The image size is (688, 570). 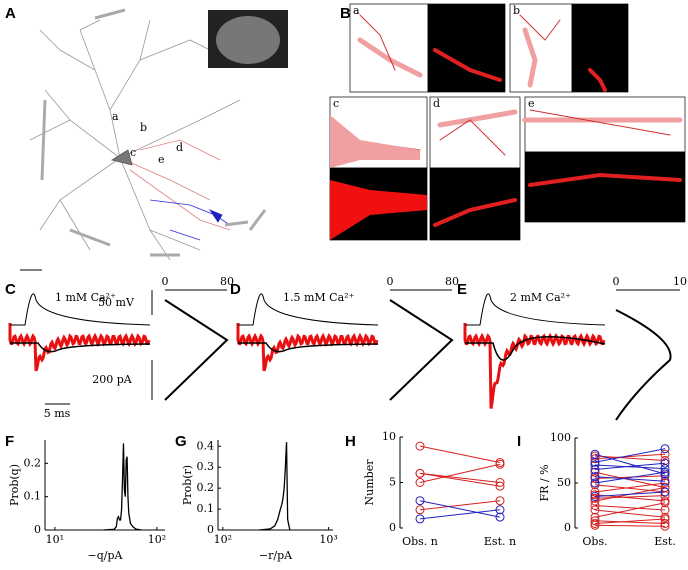 I want to click on hist-tick-label: 10, so click(x=680, y=281).